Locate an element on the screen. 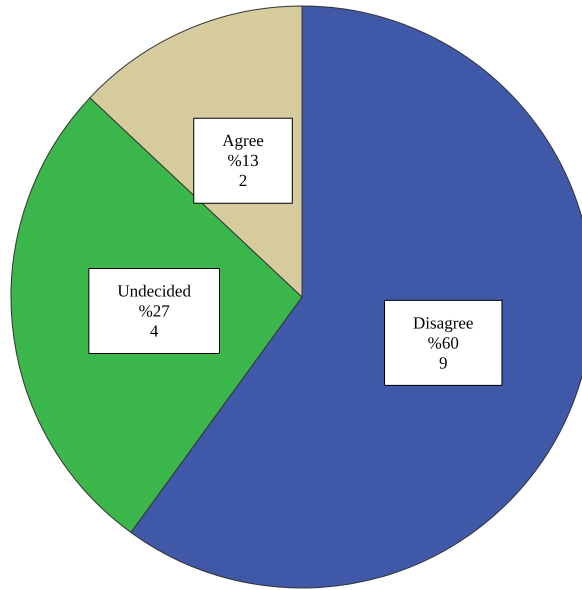  slice-label: Undecided is located at coordinates (154, 290).